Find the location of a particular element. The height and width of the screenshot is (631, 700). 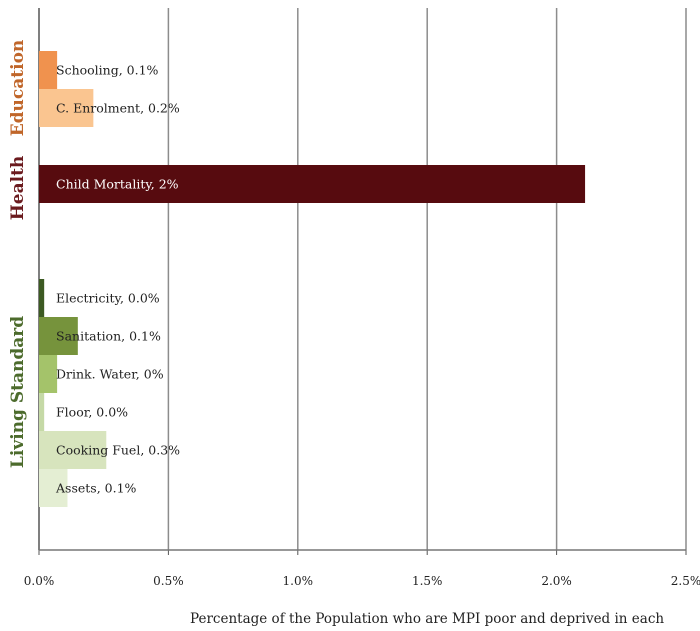

x-tick-label: 1.0% is located at coordinates (298, 581).